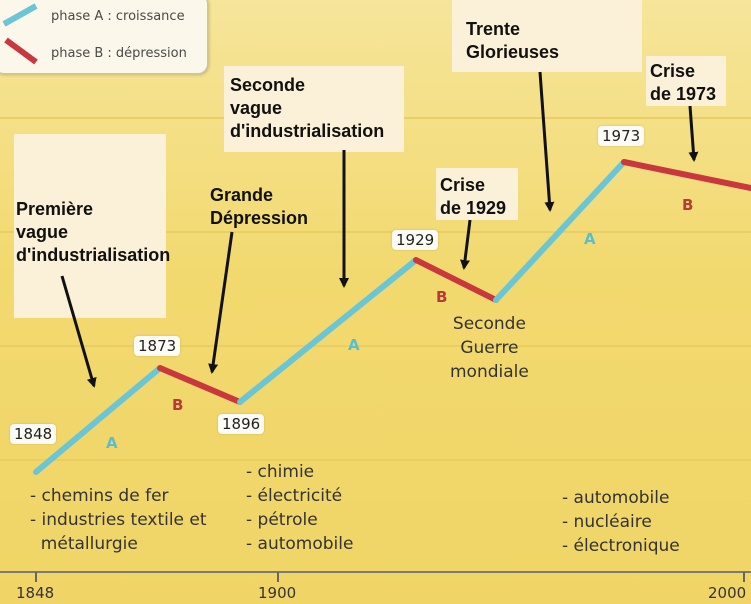  I want to click on crisis-1929-label-bg, so click(477, 194).